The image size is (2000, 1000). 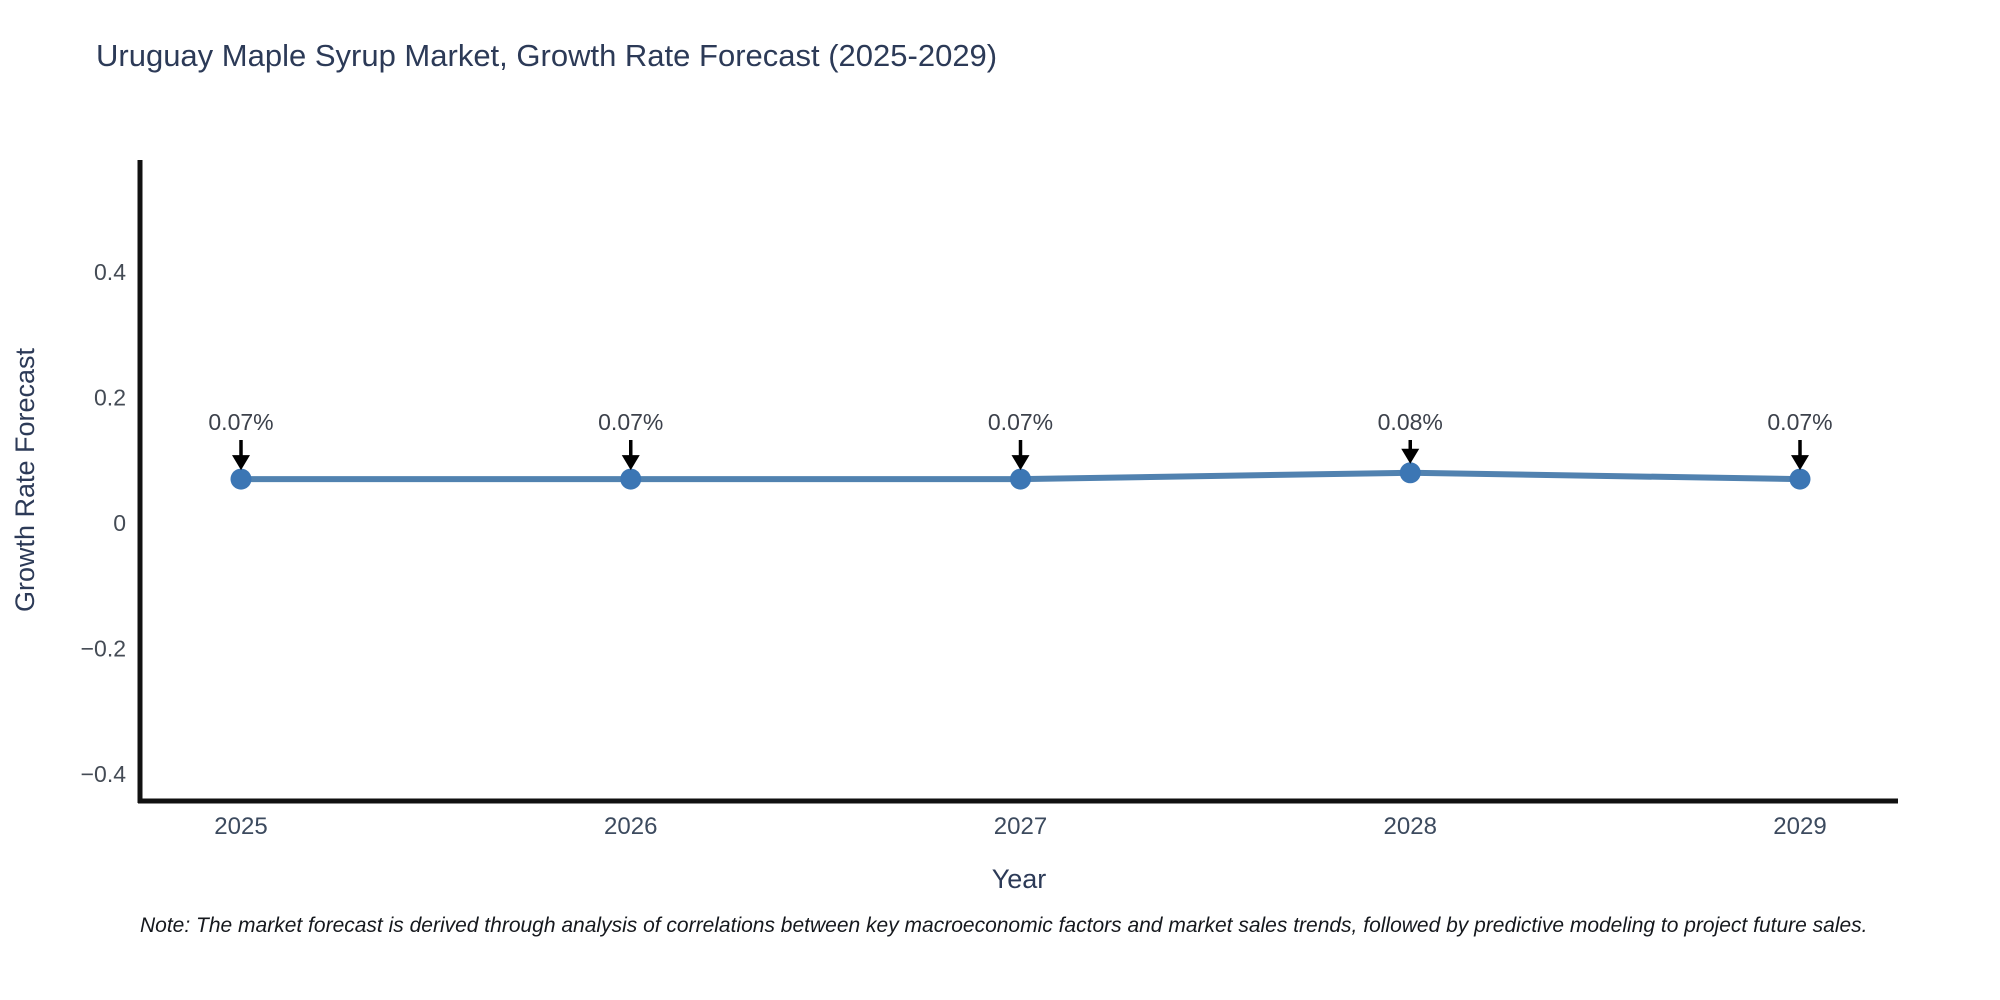 What do you see at coordinates (104, 523) in the screenshot?
I see `y-axis-tick-labels: 0.4 0.2 0 −0.2 −0.4` at bounding box center [104, 523].